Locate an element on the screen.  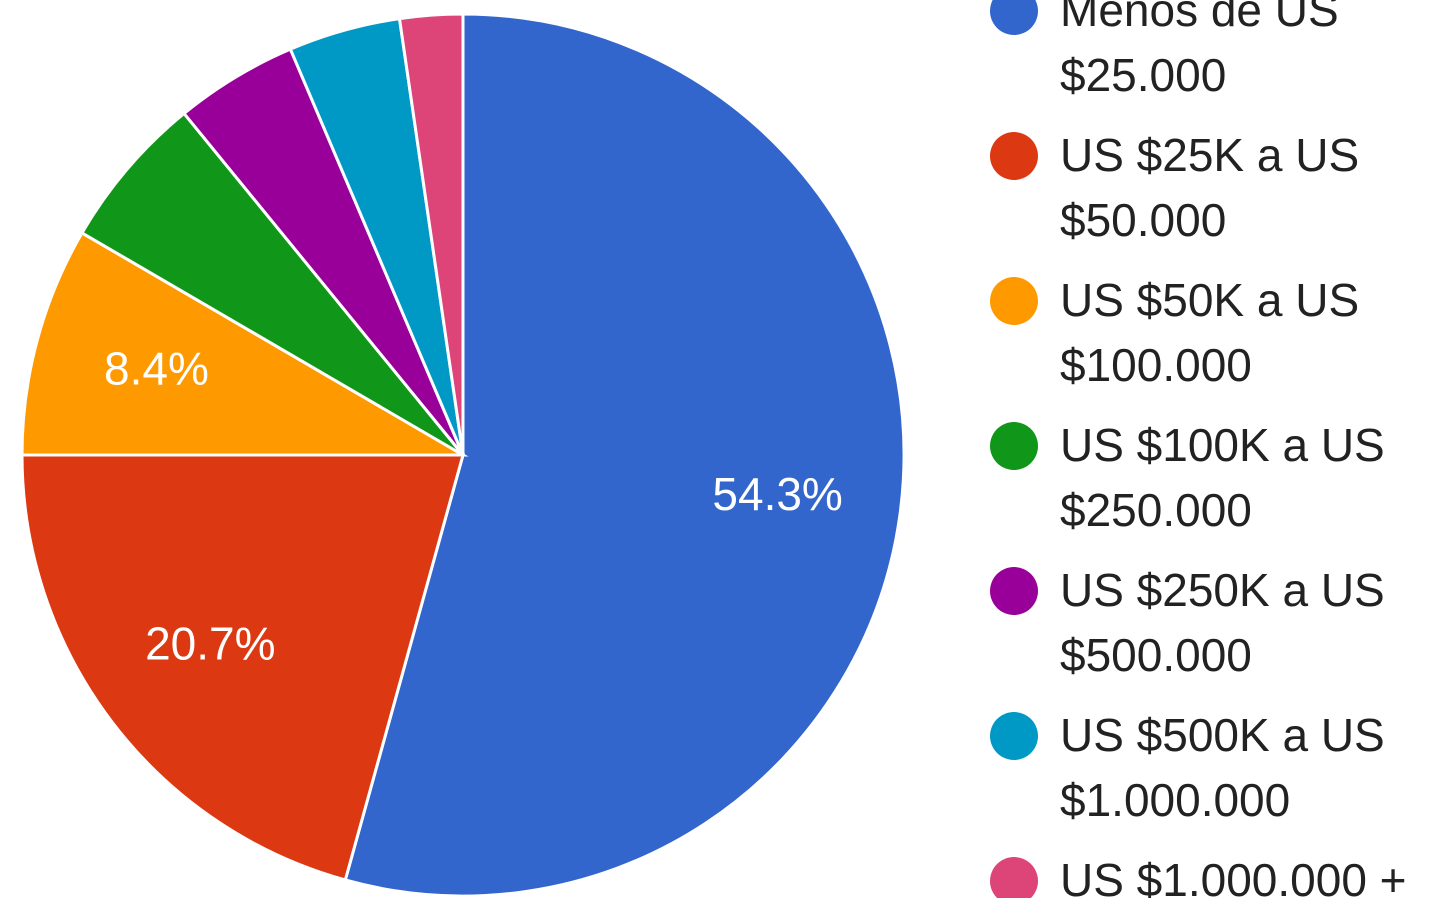
legend-label: Menos de US $25.000 is located at coordinates (1199, 50).